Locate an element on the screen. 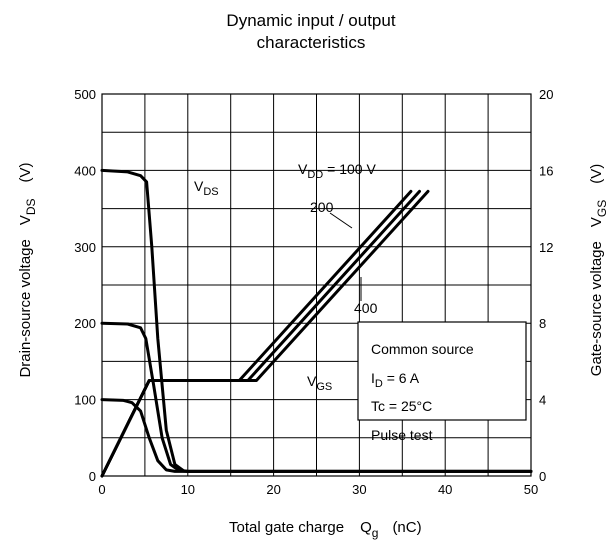 This screenshot has height=543, width=612. y-left-tick-label: 0 is located at coordinates (92, 476).